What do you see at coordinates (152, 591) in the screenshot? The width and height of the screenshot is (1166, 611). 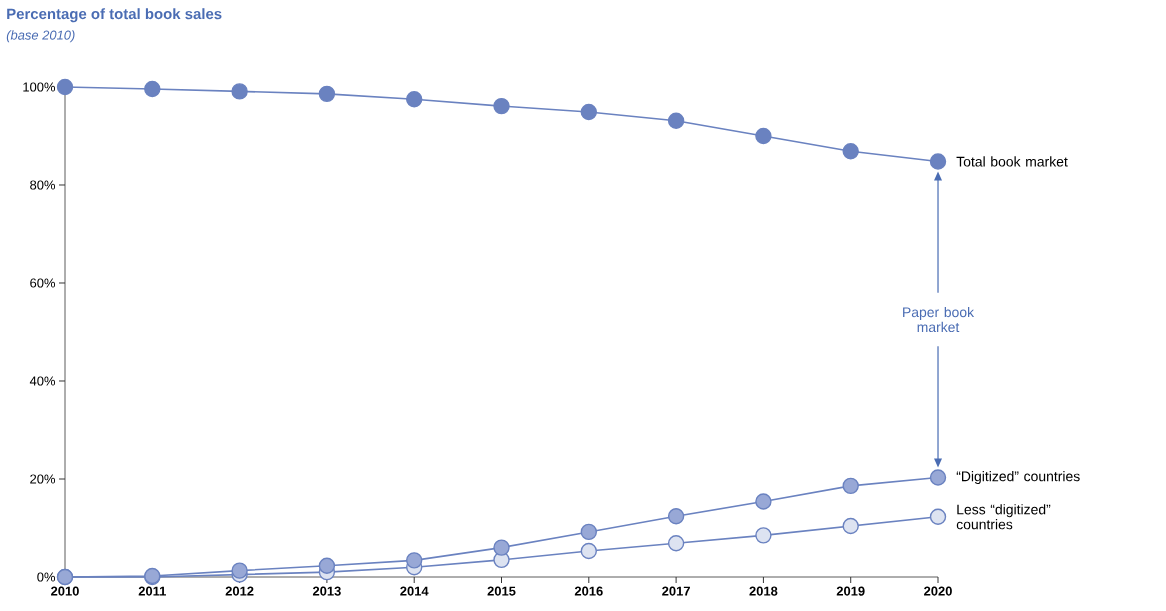 I see `x-tick-label: 2011` at bounding box center [152, 591].